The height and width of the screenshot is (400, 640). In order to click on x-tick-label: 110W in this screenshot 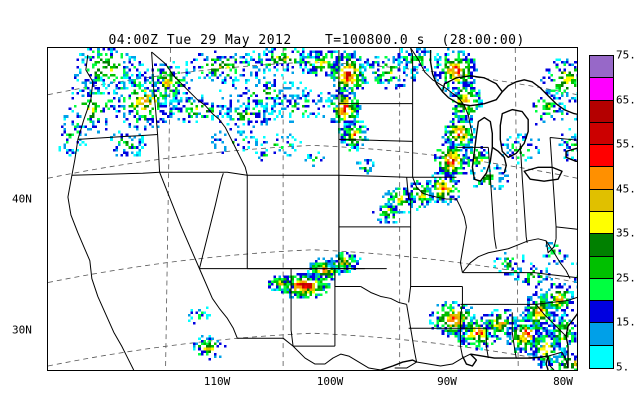, I will do `click(217, 381)`.